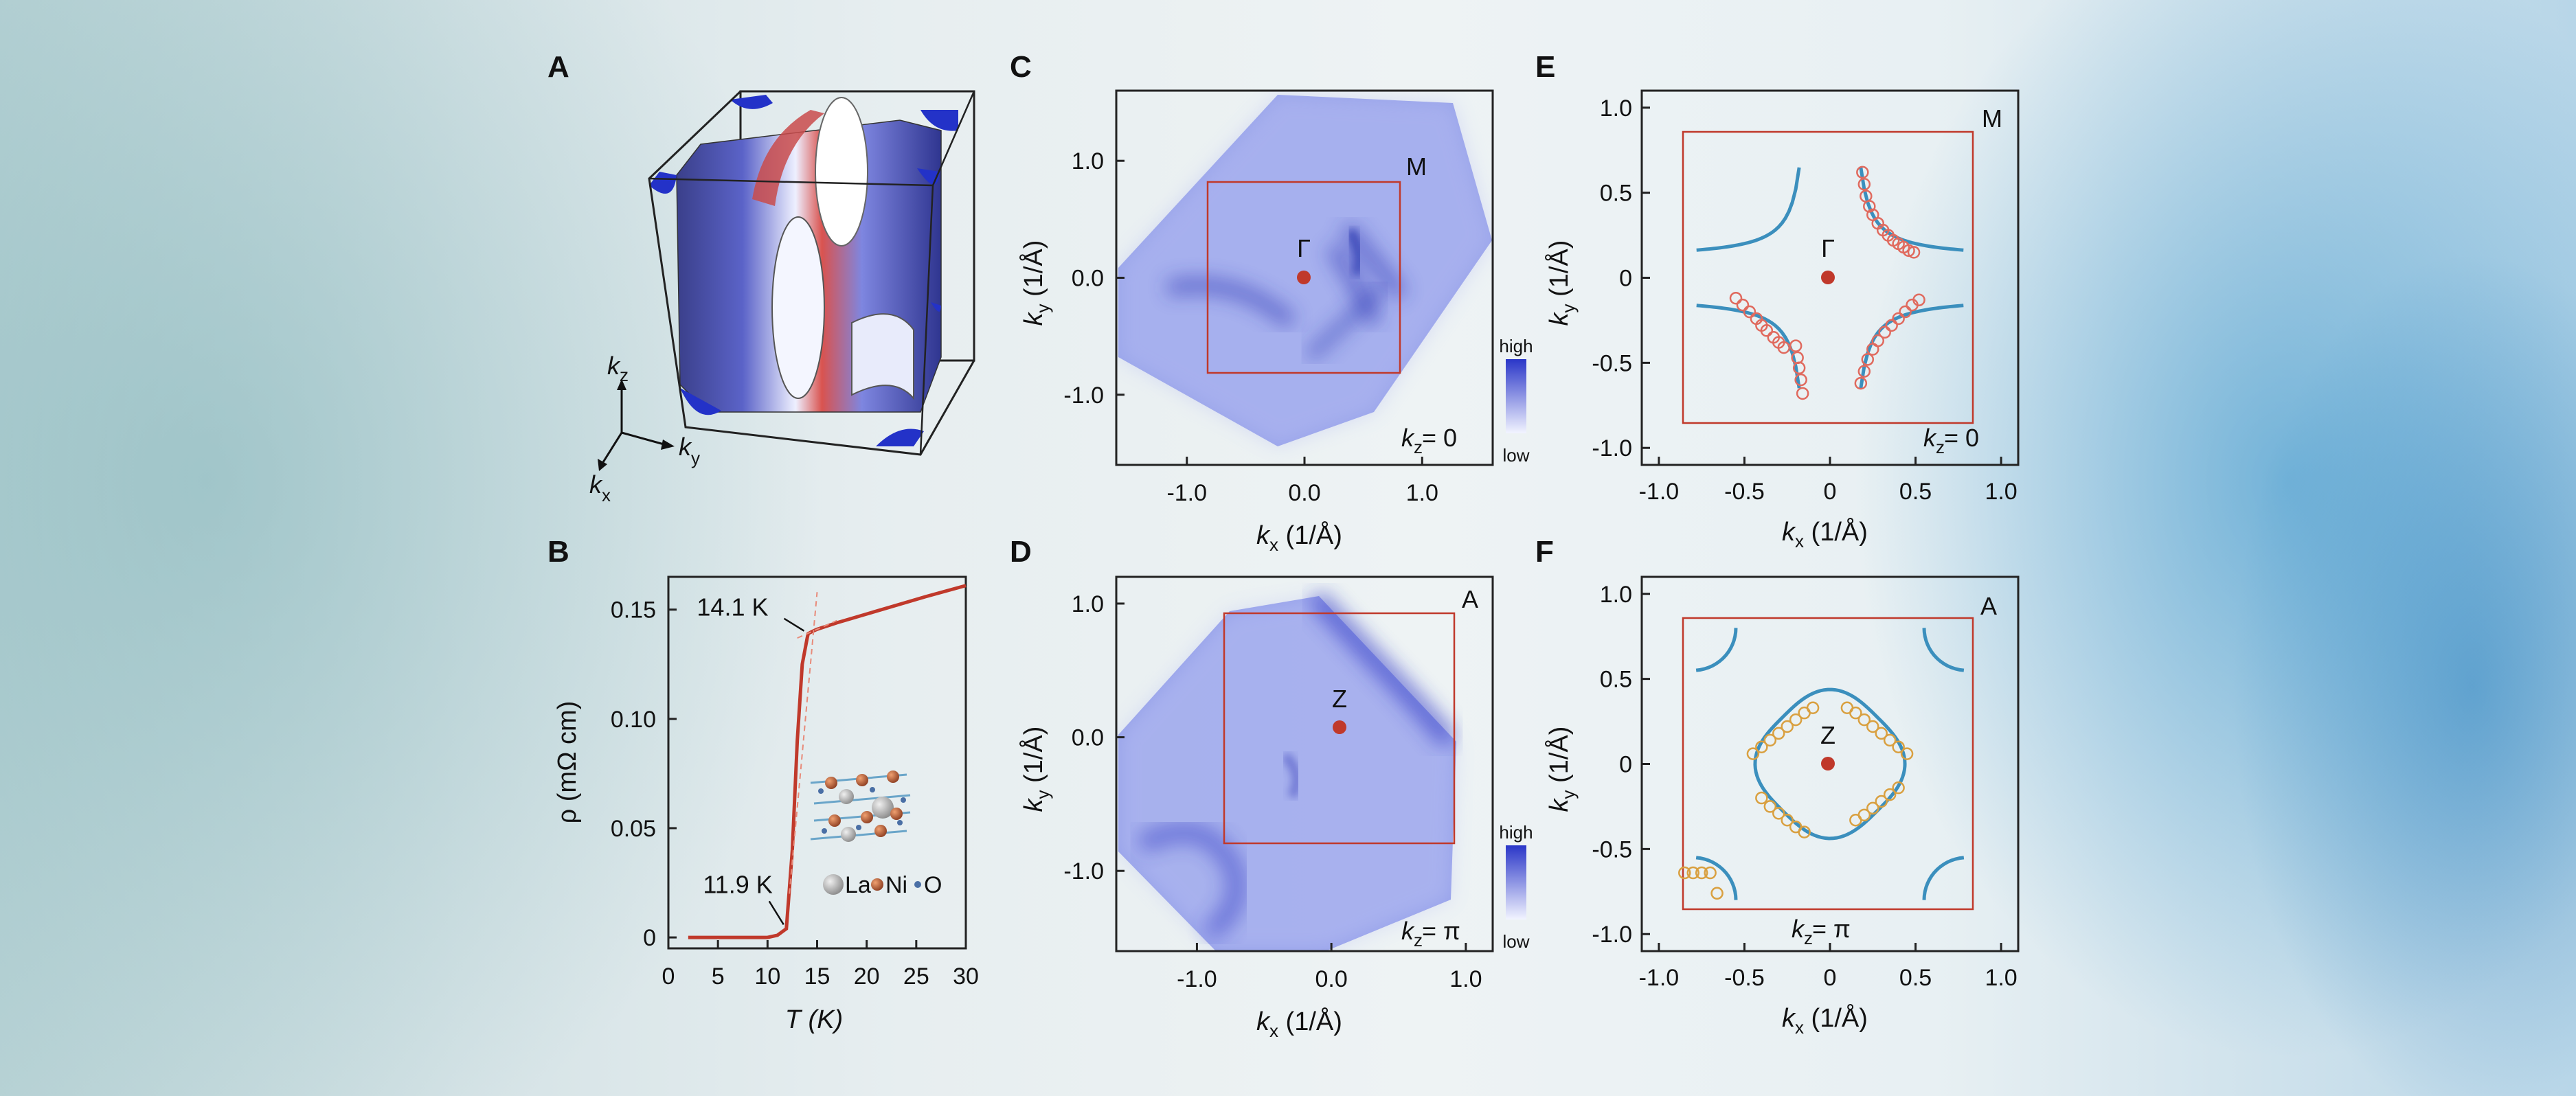 The image size is (2576, 1096). I want to click on fermi-surface-3d, so click(811, 273).